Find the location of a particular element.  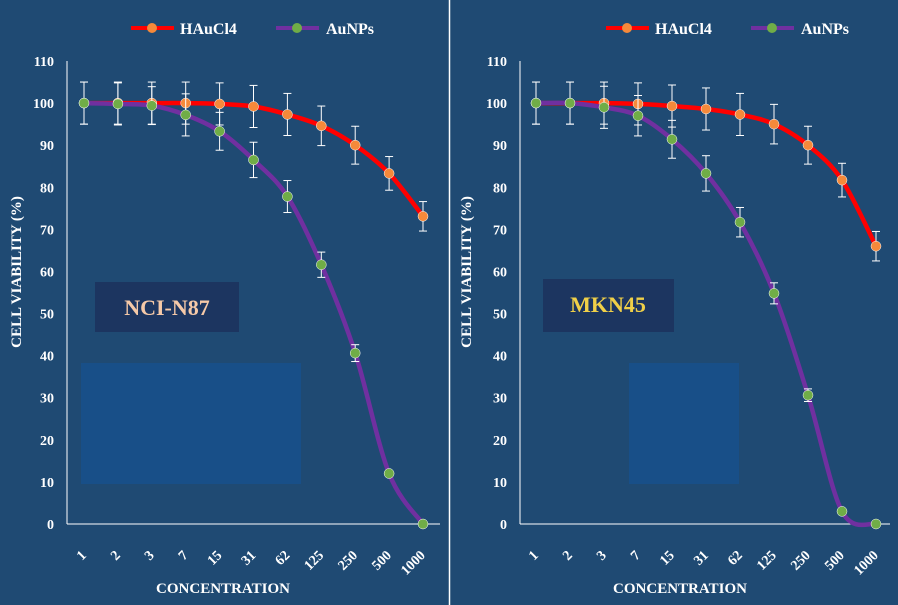

cell-line-label: MKN45 is located at coordinates (608, 304).